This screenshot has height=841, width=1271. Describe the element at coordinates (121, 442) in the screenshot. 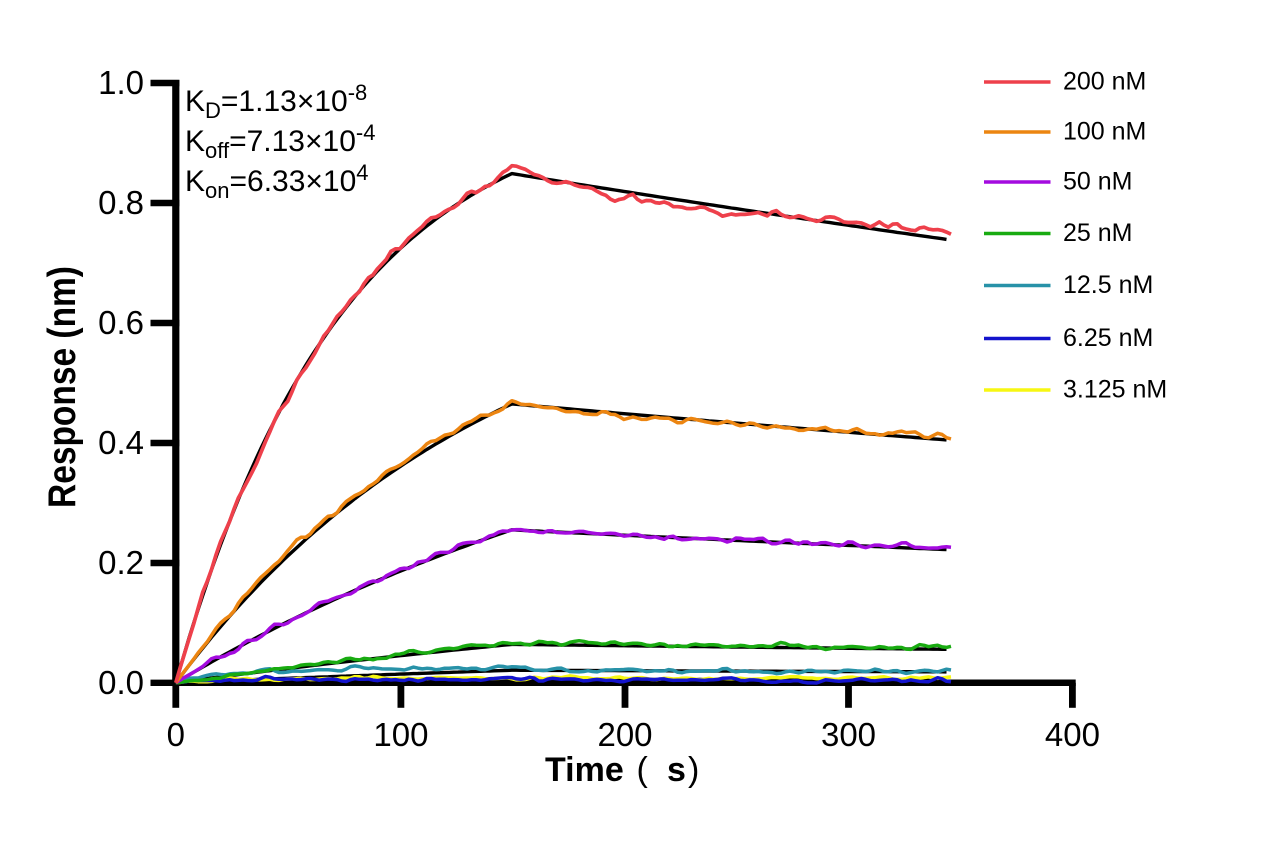

I see `svg-text: 0.4` at that location.